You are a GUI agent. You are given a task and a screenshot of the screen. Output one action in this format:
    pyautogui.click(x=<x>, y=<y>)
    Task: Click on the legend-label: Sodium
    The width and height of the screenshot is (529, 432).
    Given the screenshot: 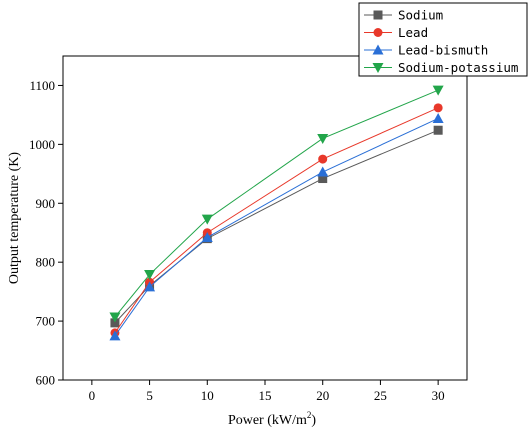 What is the action you would take?
    pyautogui.click(x=420, y=15)
    